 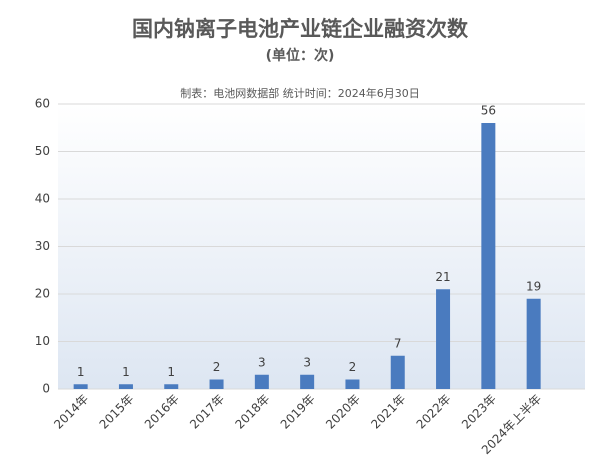 What do you see at coordinates (442, 277) in the screenshot?
I see `value-label: 21` at bounding box center [442, 277].